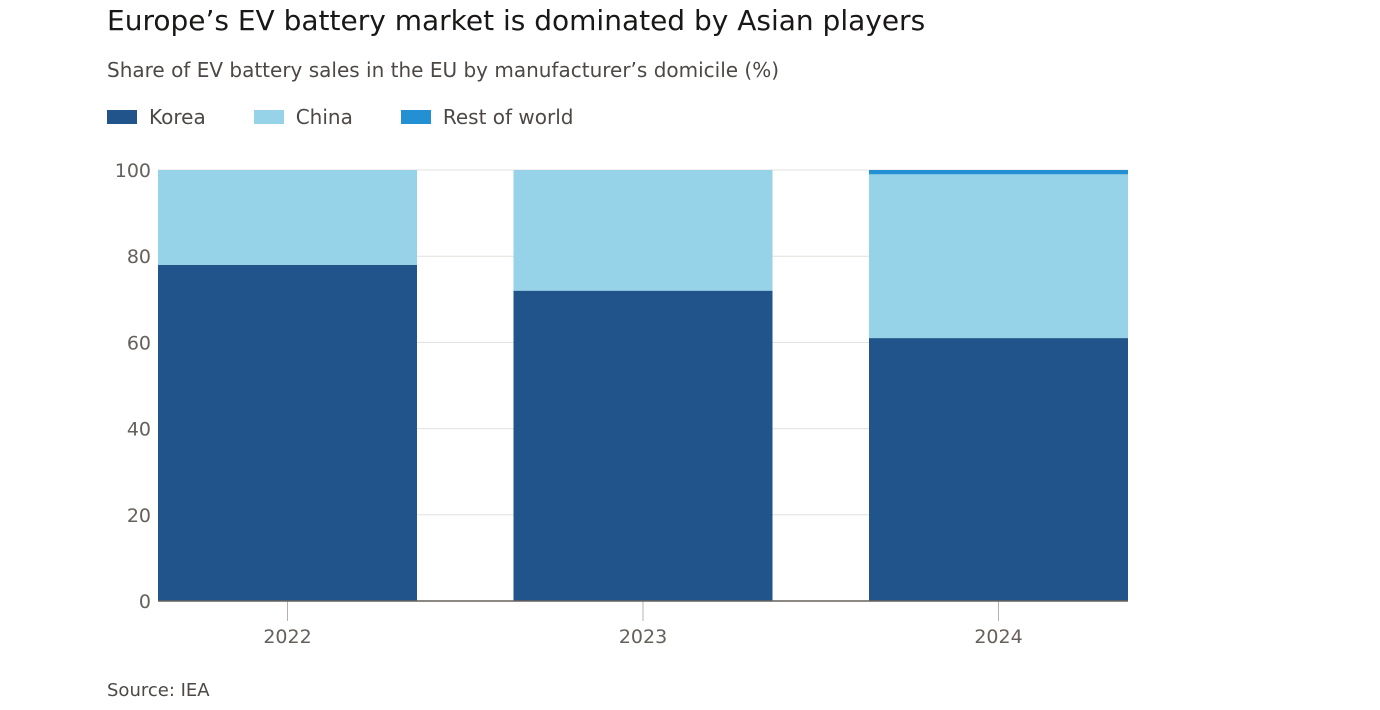 The image size is (1380, 710). Describe the element at coordinates (324, 117) in the screenshot. I see `legend-label: China` at that location.